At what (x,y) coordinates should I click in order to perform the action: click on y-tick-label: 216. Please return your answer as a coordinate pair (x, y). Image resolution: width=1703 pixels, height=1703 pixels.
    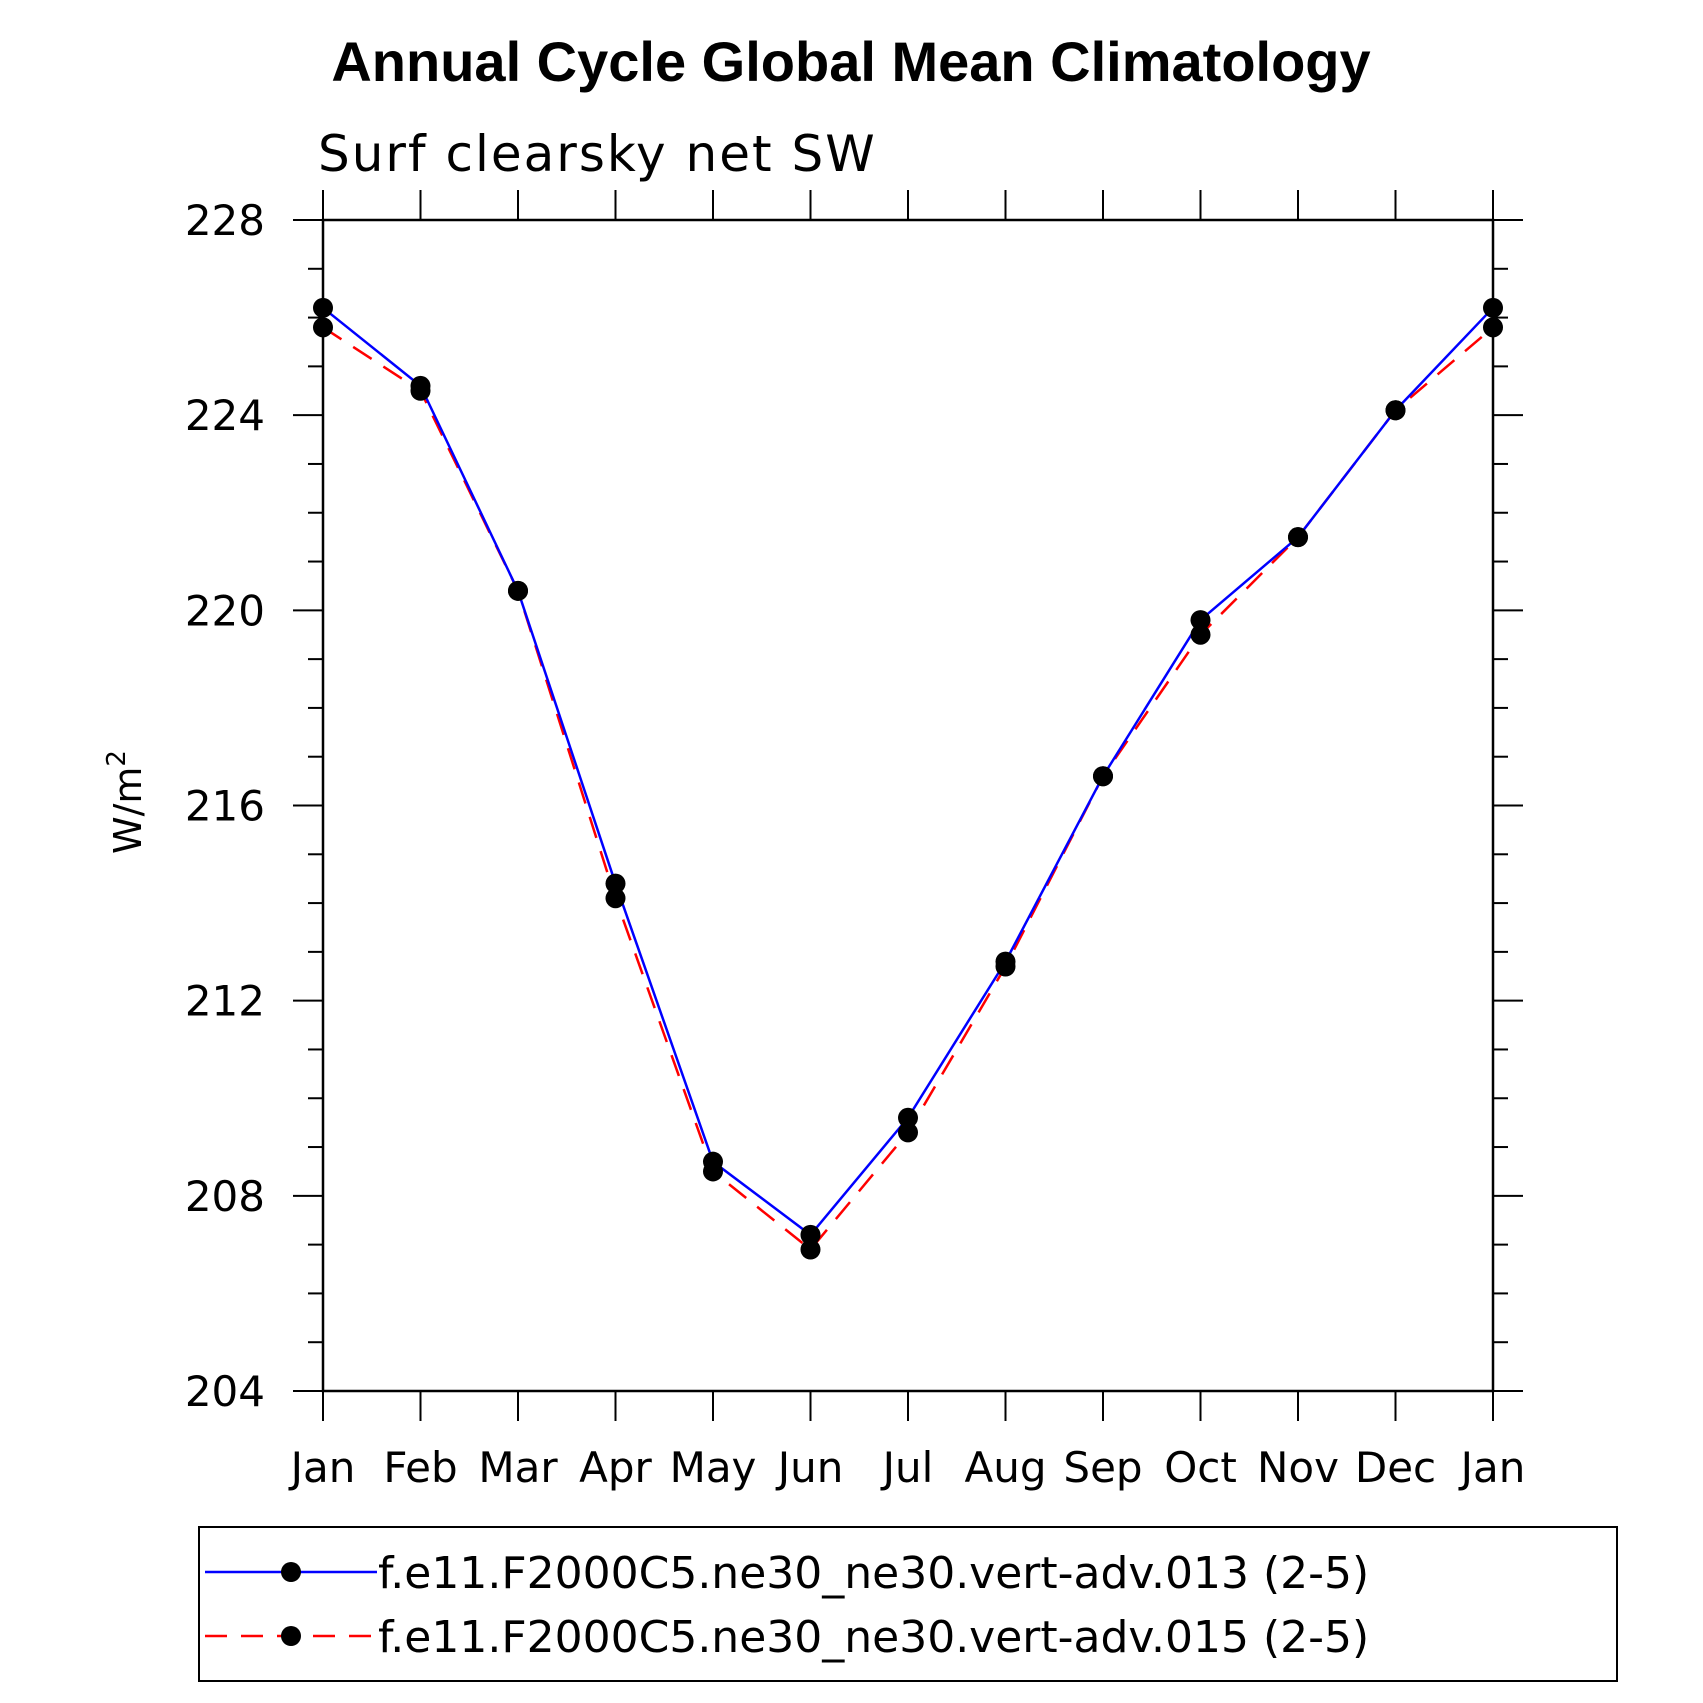
    Looking at the image, I should click on (225, 806).